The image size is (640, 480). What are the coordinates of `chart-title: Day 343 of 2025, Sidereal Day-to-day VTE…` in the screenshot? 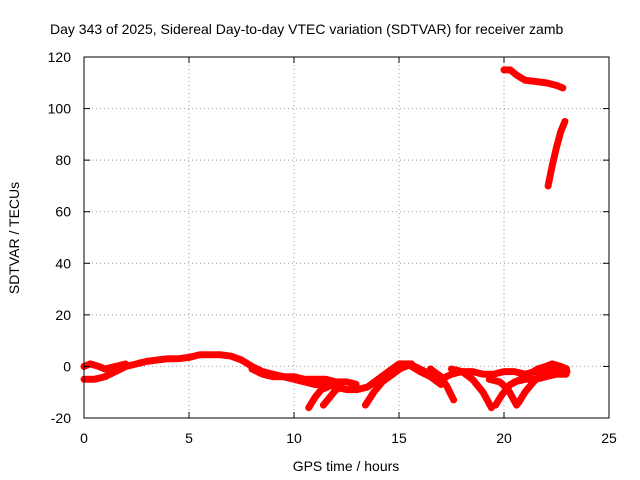 It's located at (306, 29).